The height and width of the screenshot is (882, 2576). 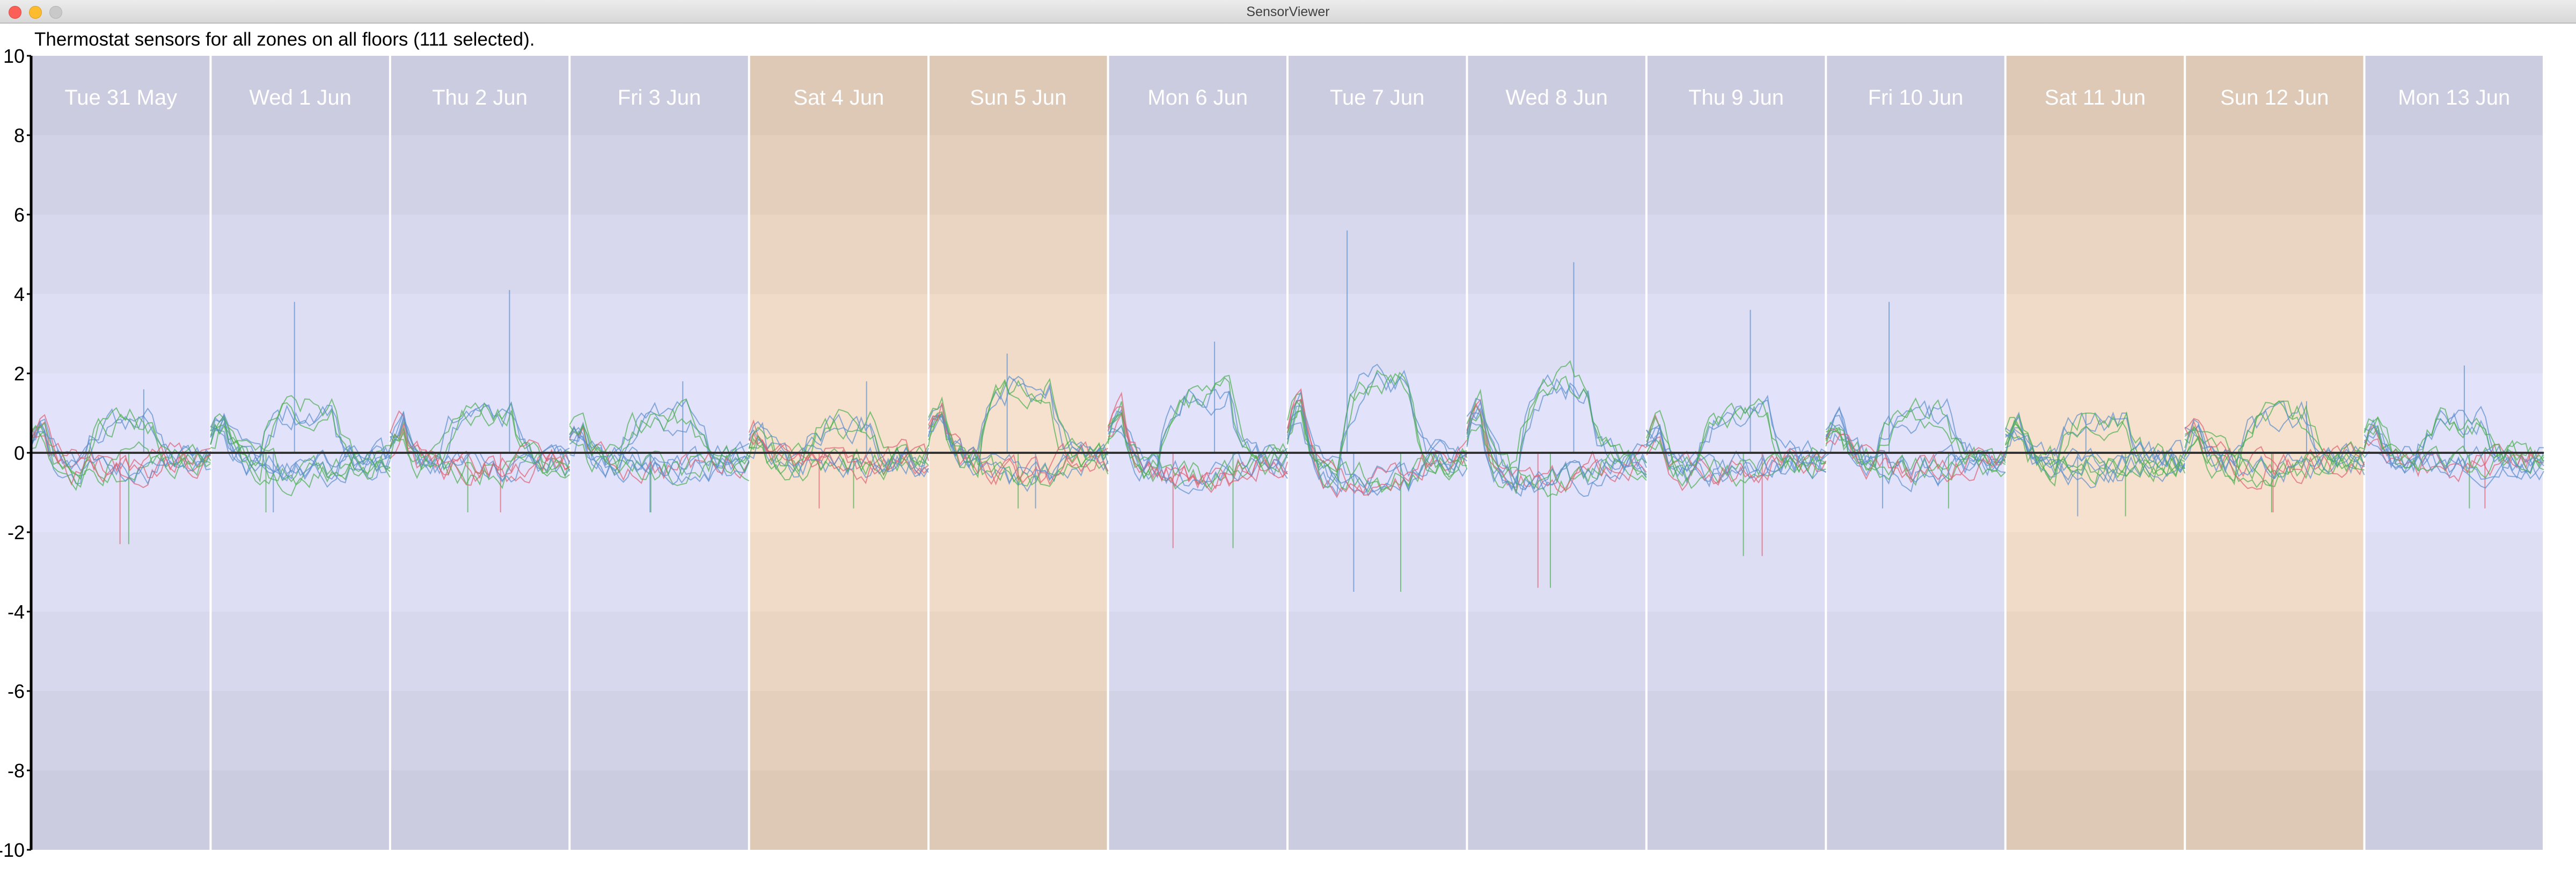 I want to click on y-tick-label: -2, so click(x=16, y=532).